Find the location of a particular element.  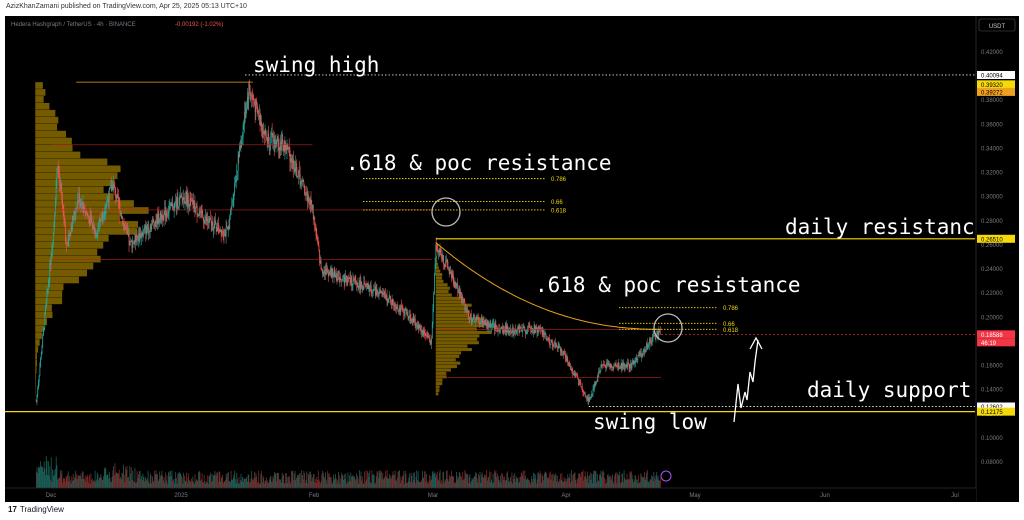

footer-brand: 17 TradingView is located at coordinates (36, 509).